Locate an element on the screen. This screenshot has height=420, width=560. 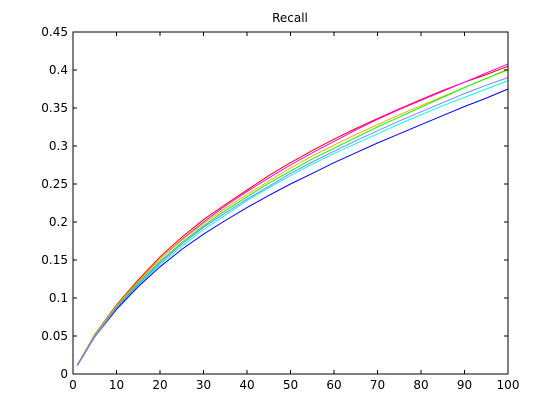
y-tick-label: 0.4 is located at coordinates (58, 70).